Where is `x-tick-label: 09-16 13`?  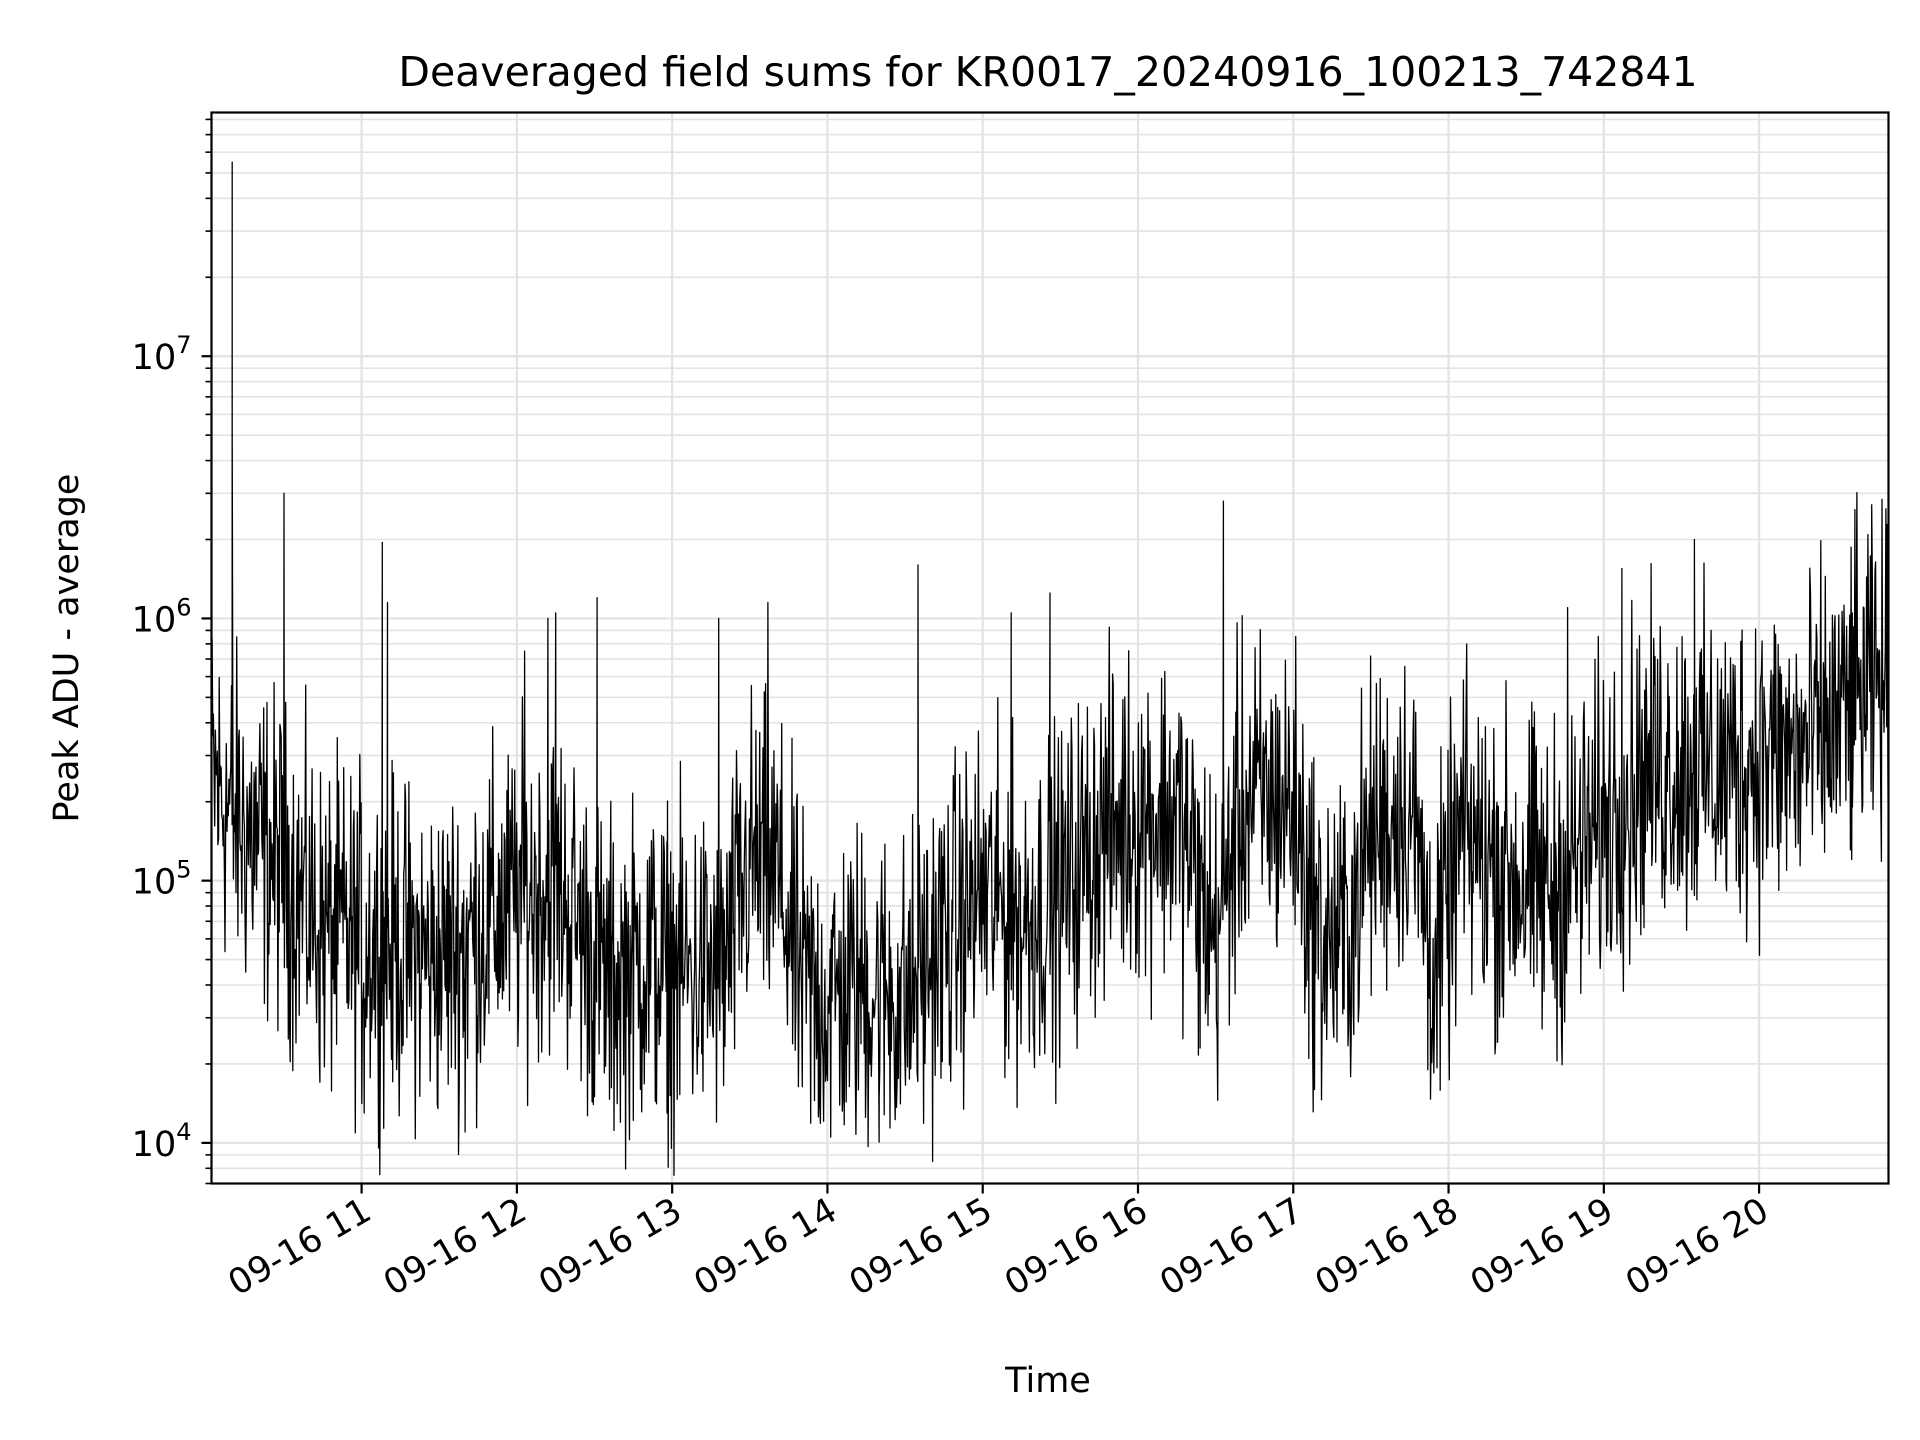 x-tick-label: 09-16 13 is located at coordinates (610, 1247).